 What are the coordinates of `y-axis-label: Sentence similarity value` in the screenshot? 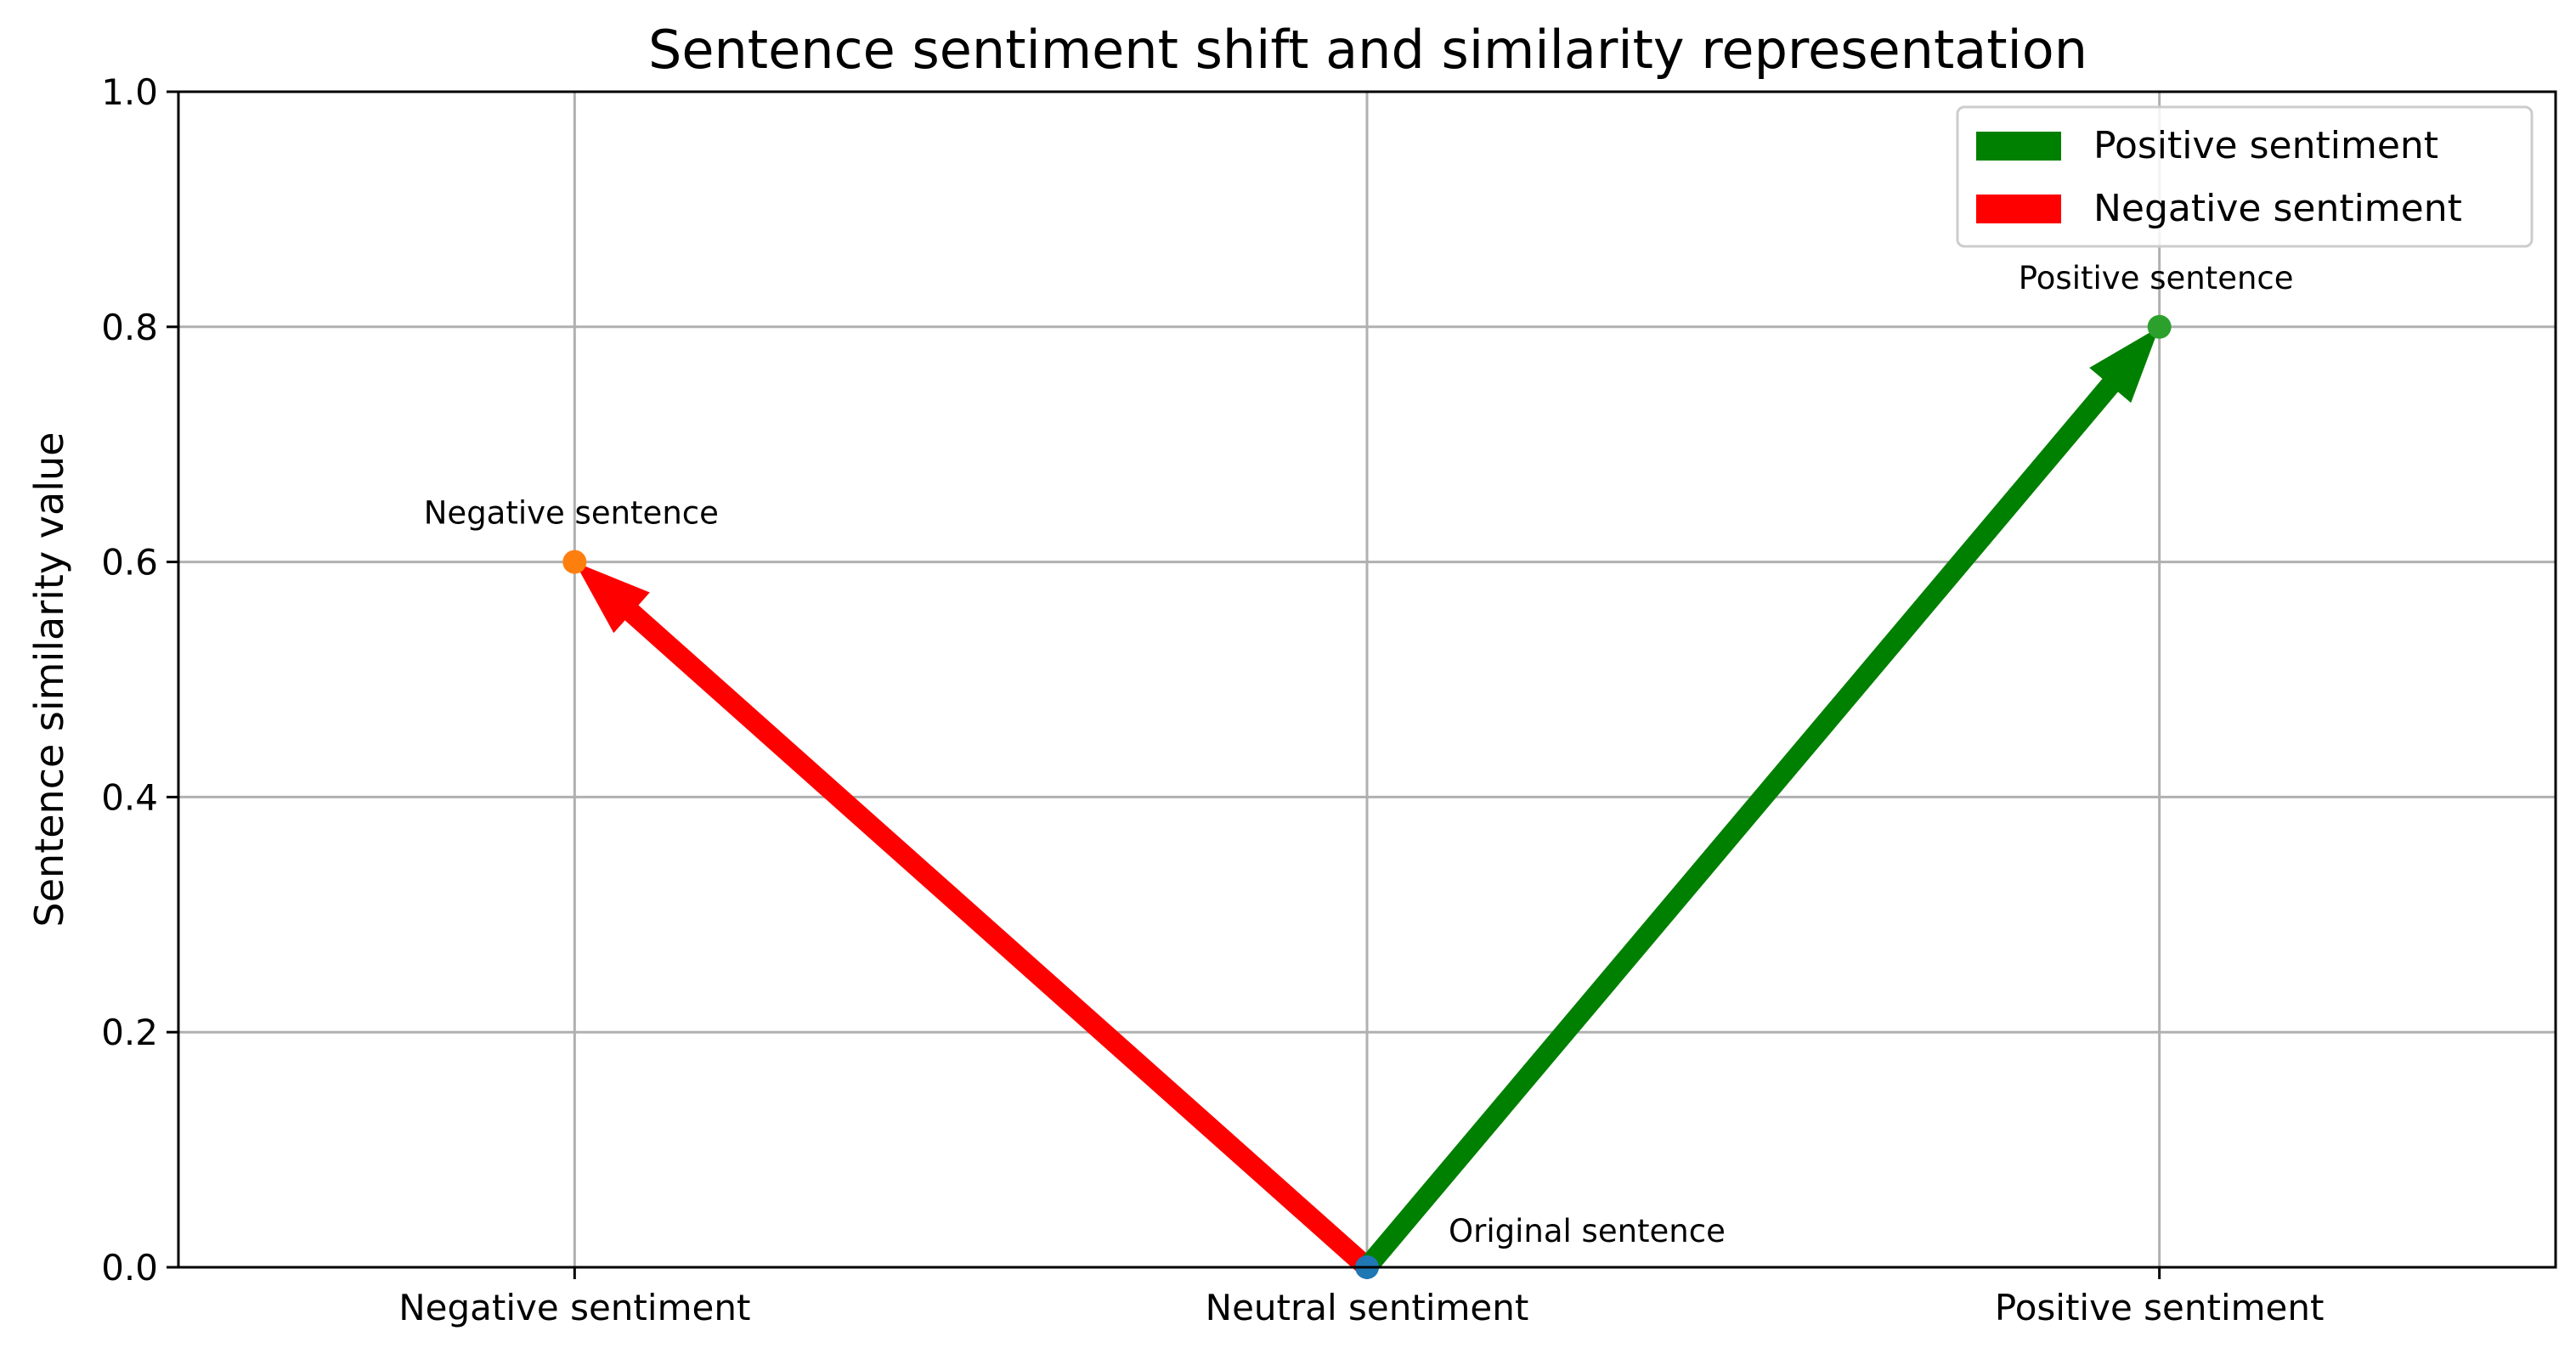 It's located at (49, 680).